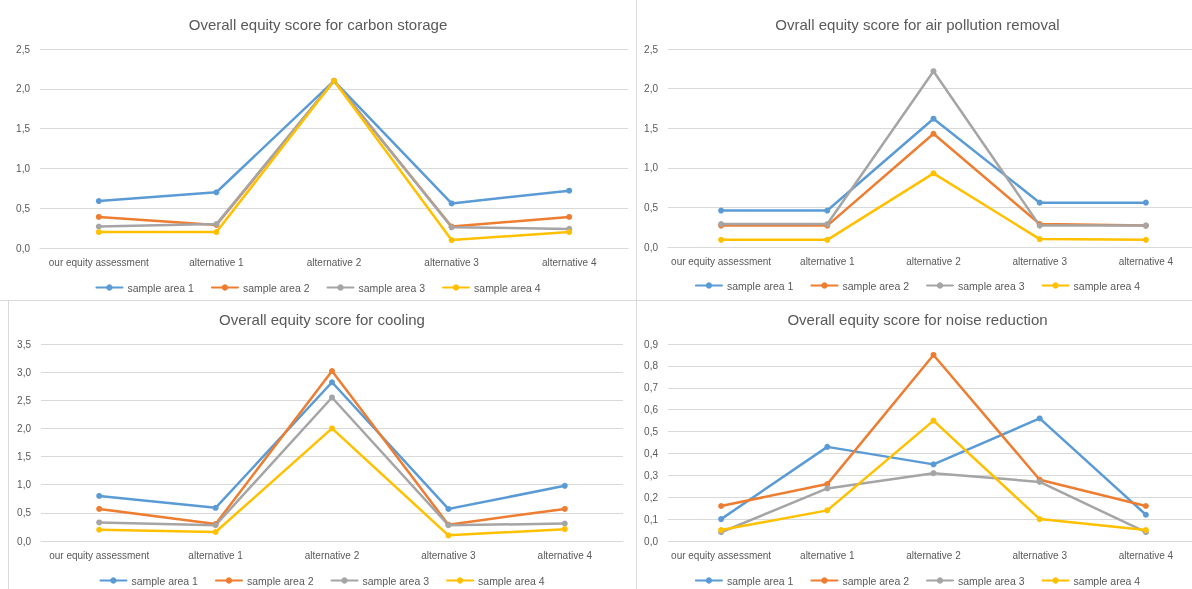 Image resolution: width=1192 pixels, height=589 pixels. I want to click on y-tick-label: 0,8, so click(651, 366).